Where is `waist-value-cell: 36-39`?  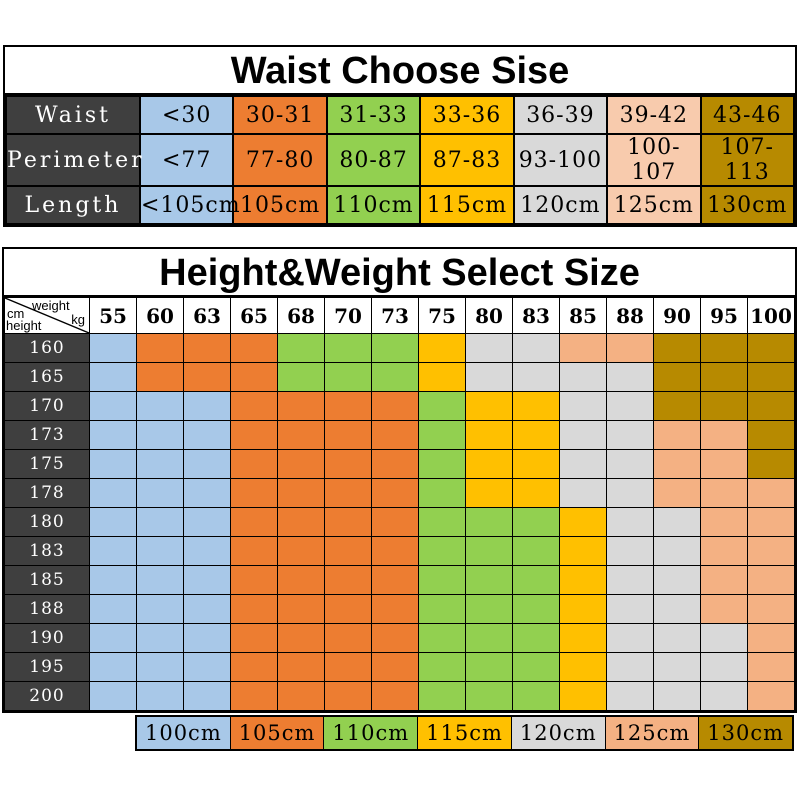 waist-value-cell: 36-39 is located at coordinates (560, 115).